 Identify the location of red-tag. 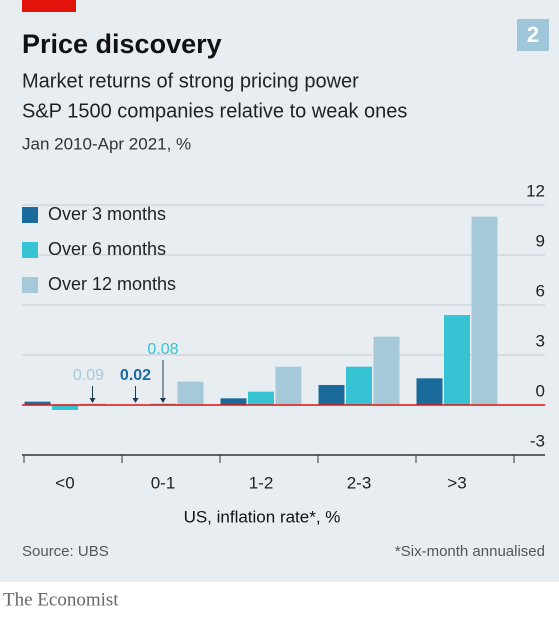
(49, 6).